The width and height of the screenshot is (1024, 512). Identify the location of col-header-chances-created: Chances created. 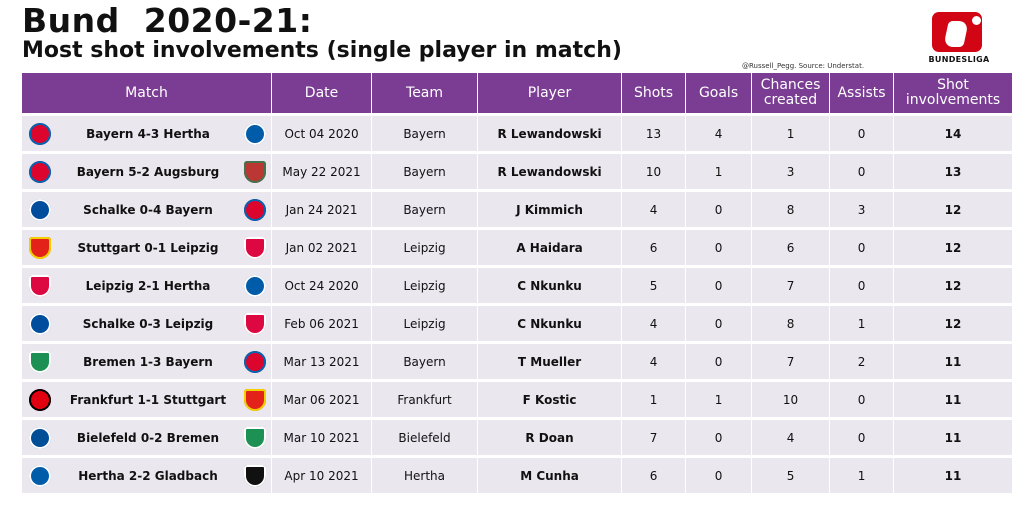
(791, 93).